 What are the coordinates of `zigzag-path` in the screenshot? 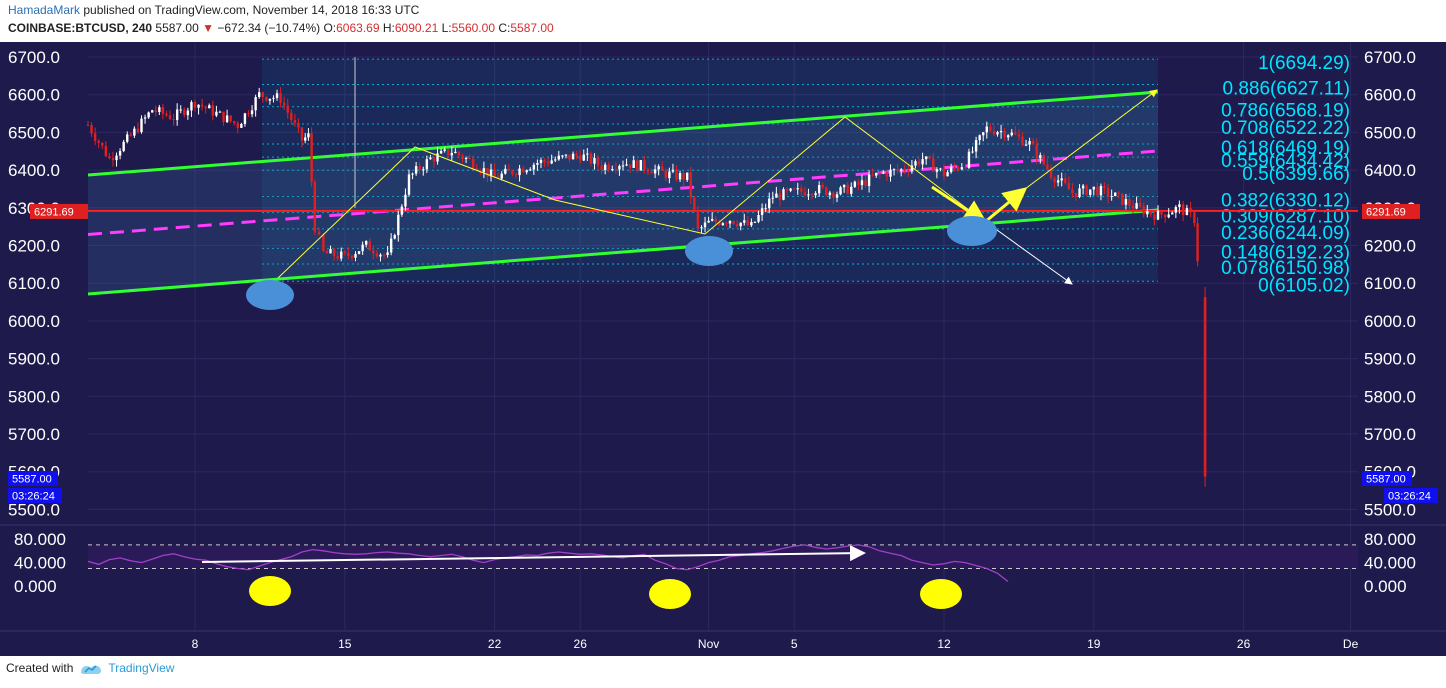 It's located at (631, 197).